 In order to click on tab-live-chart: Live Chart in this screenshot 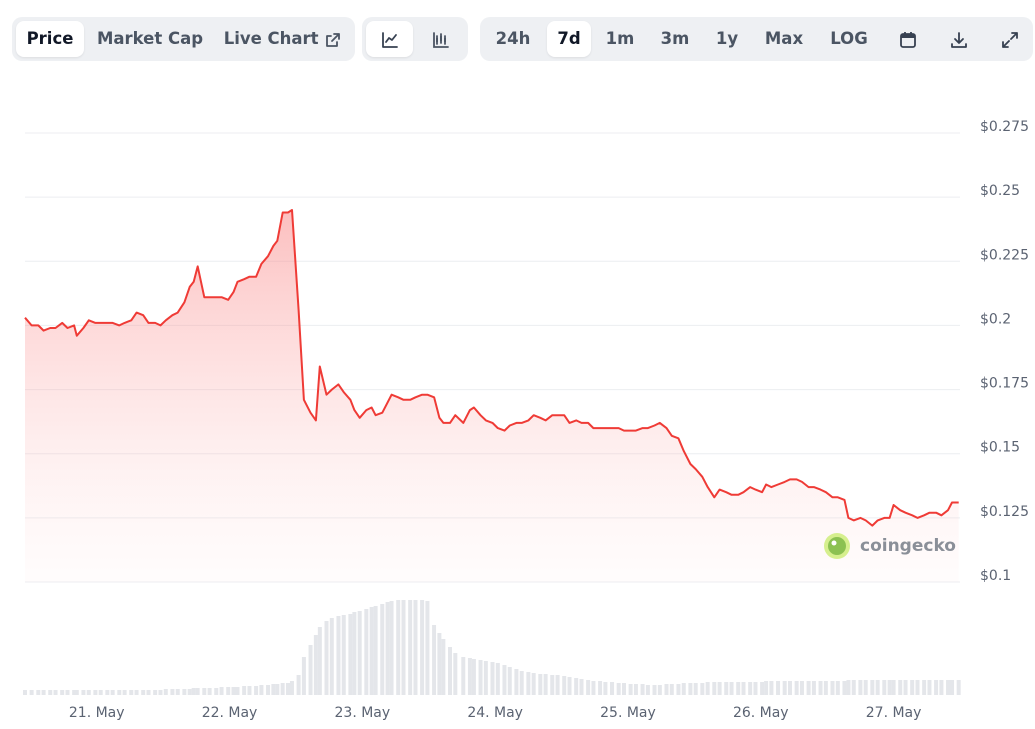, I will do `click(283, 39)`.